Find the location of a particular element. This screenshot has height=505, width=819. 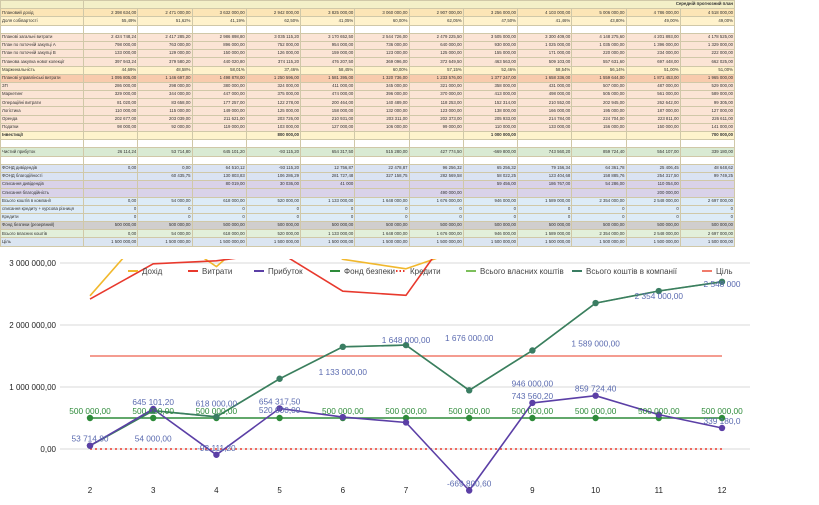

x-tick-label: 3 is located at coordinates (153, 490).